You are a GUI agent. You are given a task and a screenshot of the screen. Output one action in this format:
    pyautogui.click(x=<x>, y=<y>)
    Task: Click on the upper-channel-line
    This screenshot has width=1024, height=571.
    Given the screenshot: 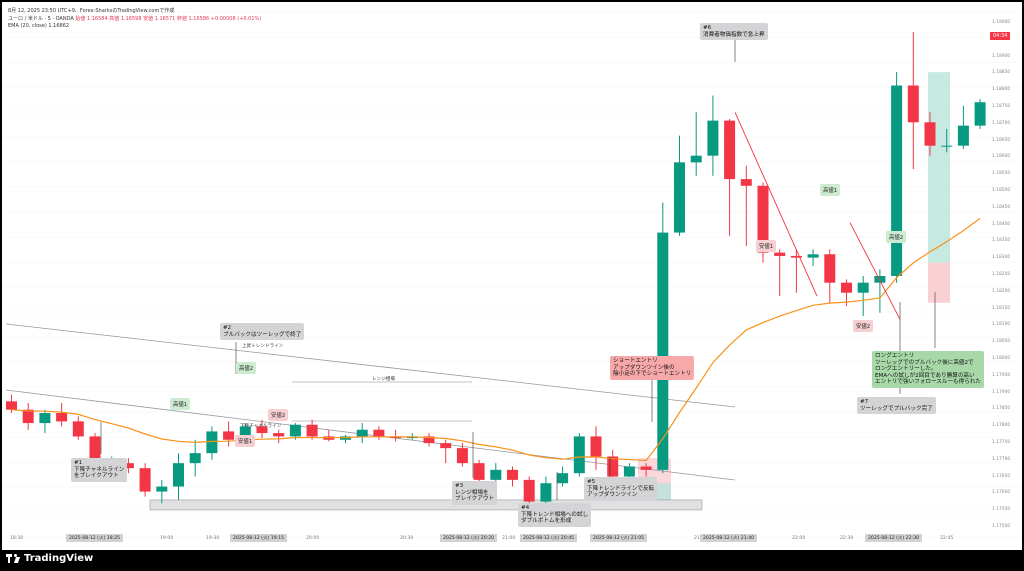 What is the action you would take?
    pyautogui.click(x=370, y=365)
    